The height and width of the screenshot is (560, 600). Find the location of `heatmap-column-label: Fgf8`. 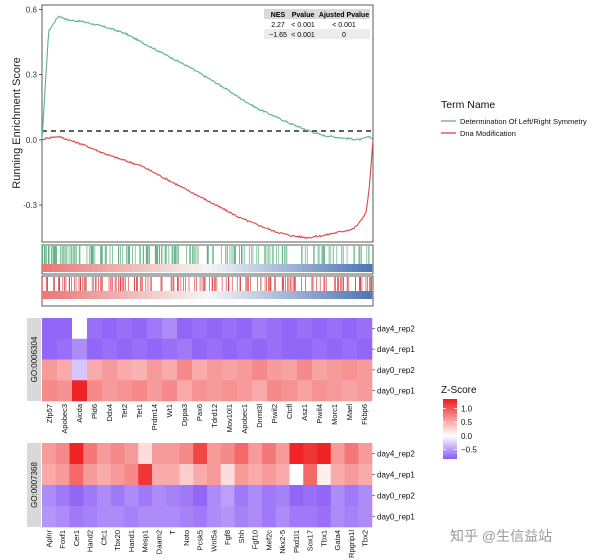

heatmap-column-label: Fgf8 is located at coordinates (227, 537).